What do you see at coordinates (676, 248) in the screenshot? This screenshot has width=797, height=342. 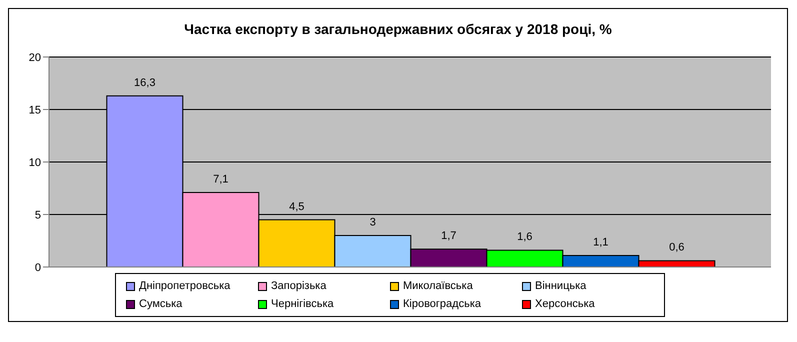 I see `data-label: 0,6` at bounding box center [676, 248].